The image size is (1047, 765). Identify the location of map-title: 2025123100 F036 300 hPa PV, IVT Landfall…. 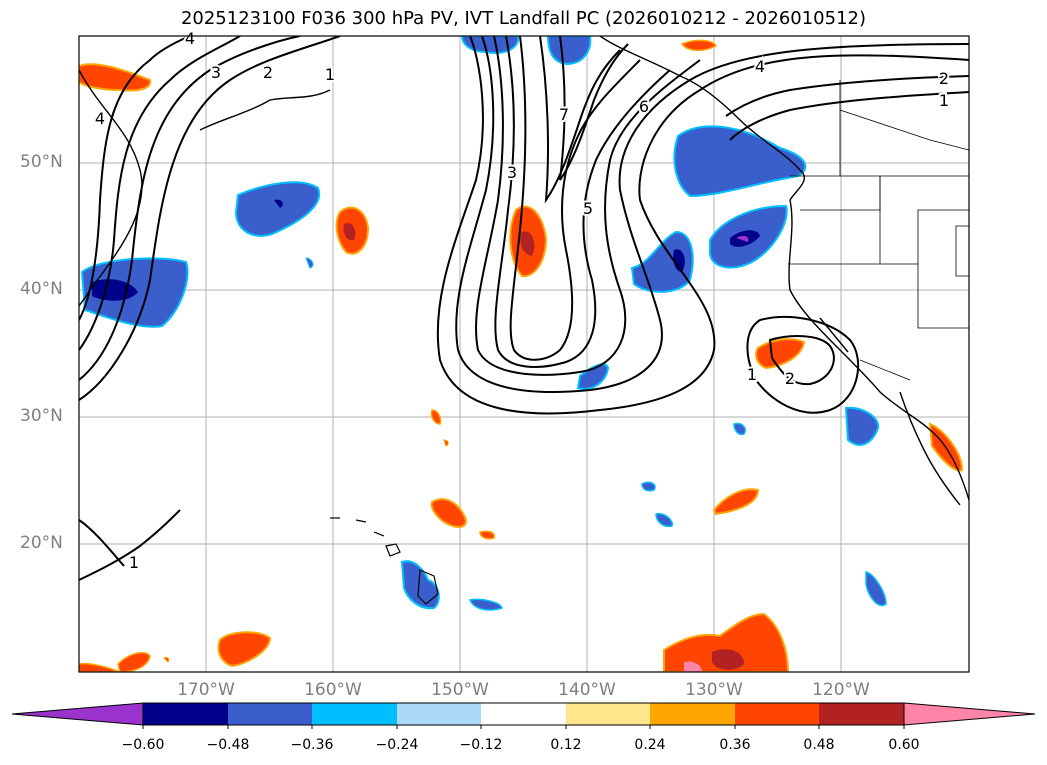
(523, 18).